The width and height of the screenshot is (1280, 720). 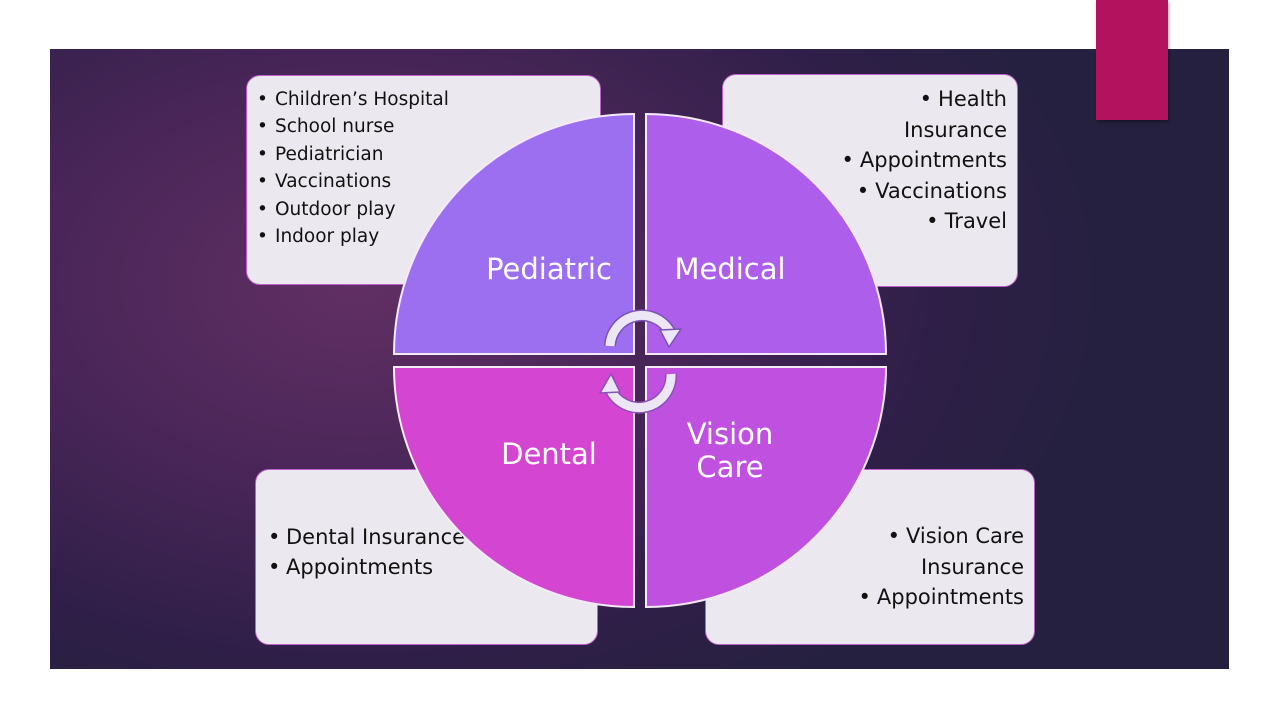 What do you see at coordinates (549, 269) in the screenshot?
I see `pediatric-label: Pediatric` at bounding box center [549, 269].